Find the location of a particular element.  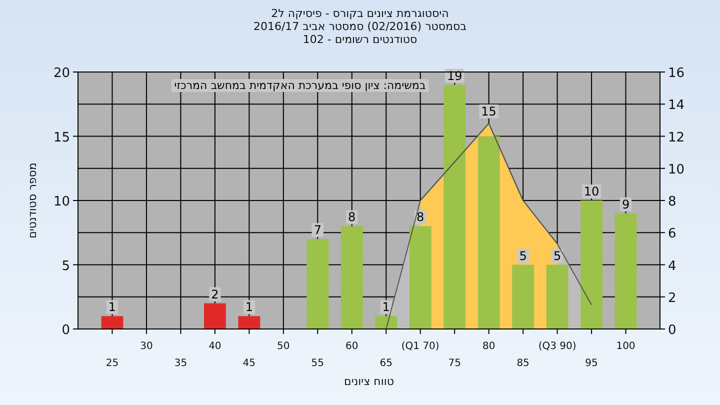

y2-tick-label: 12 is located at coordinates (676, 138).